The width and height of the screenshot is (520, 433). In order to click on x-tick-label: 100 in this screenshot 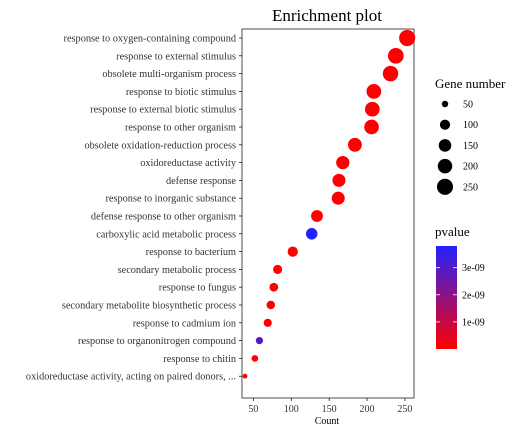, I will do `click(291, 409)`.